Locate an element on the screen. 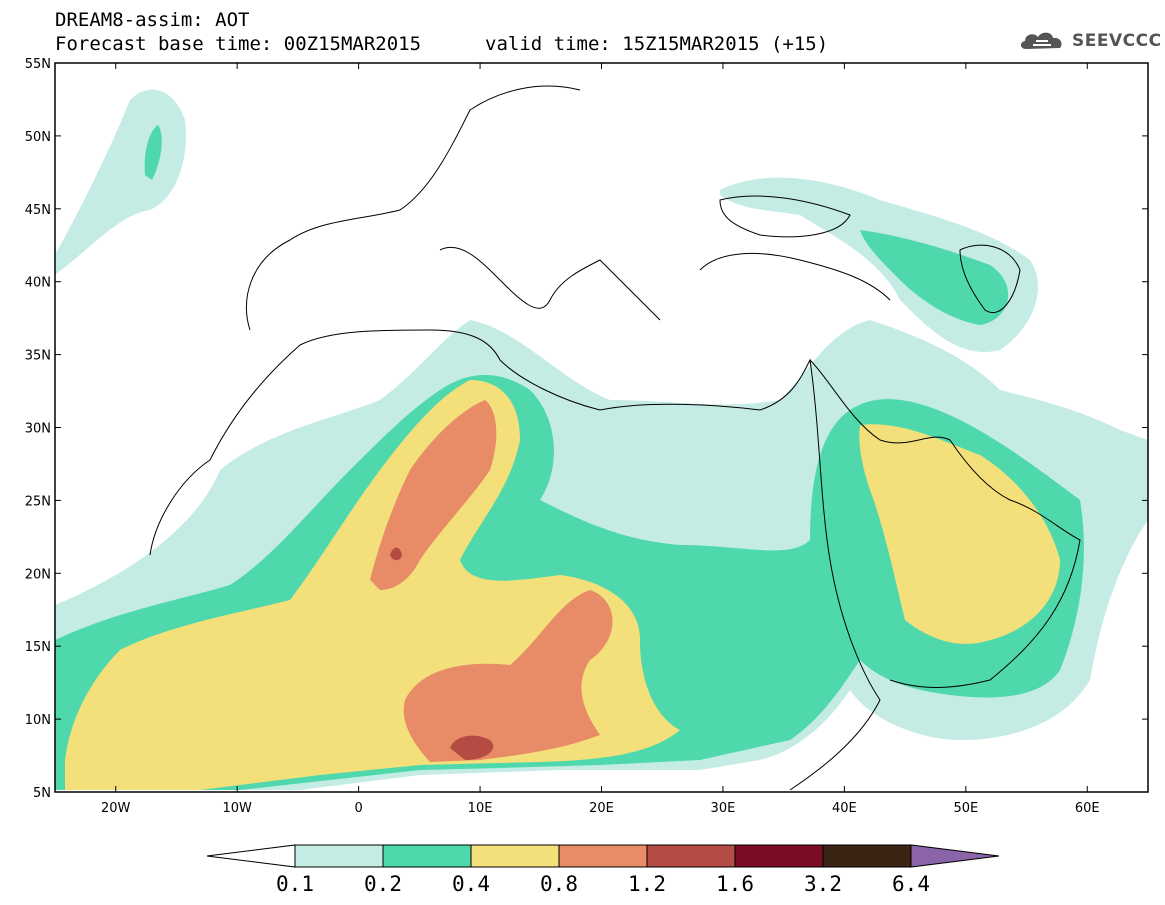  aot-contour-0.1 is located at coordinates (120, 182).